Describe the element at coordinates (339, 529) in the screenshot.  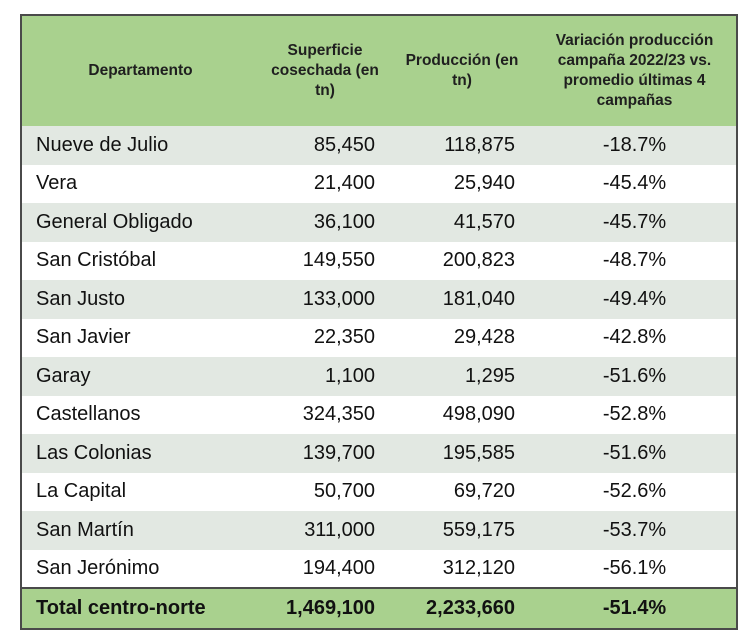
I see `cell-superficie: 311,000` at that location.